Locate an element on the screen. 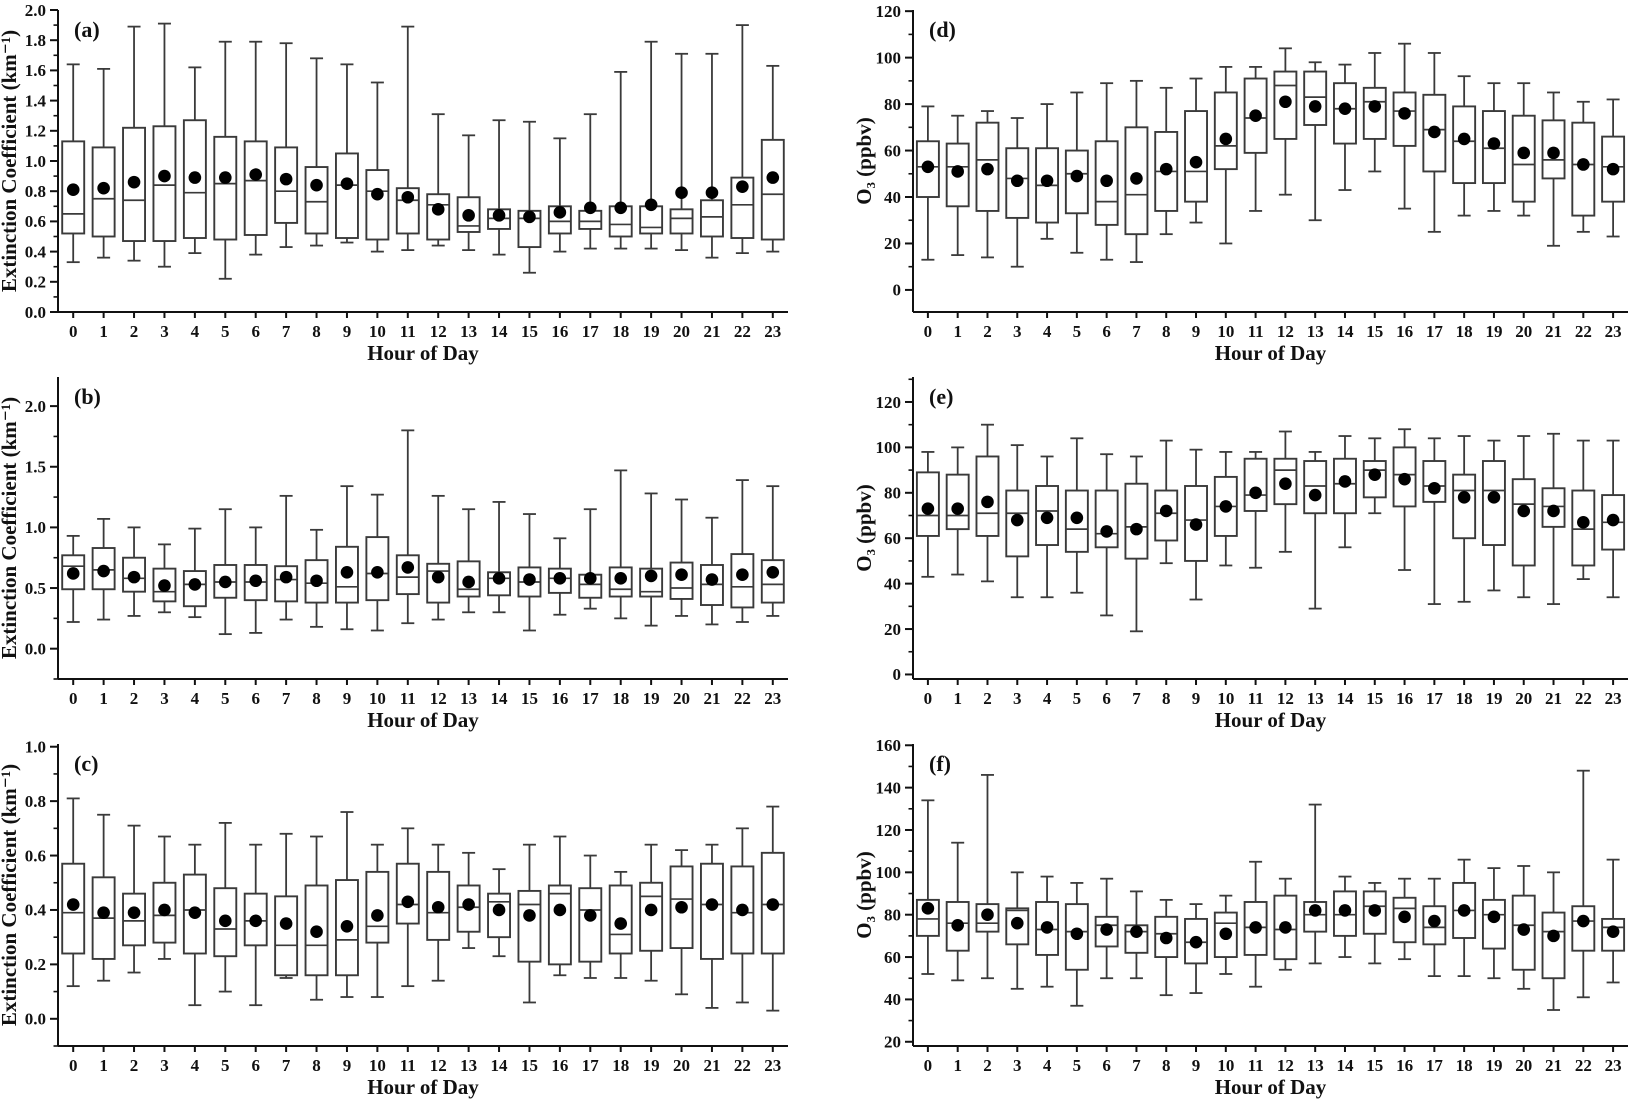 The image size is (1650, 1103). x-tick-label: 6 is located at coordinates (255, 698).